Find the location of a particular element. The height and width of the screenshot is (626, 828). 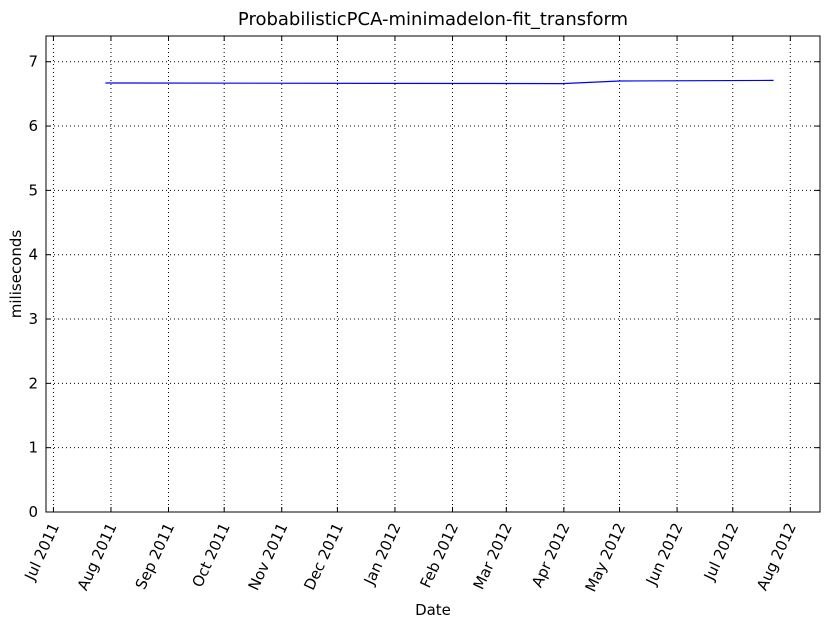

x-tick-label: Apr 2012 is located at coordinates (550, 555).